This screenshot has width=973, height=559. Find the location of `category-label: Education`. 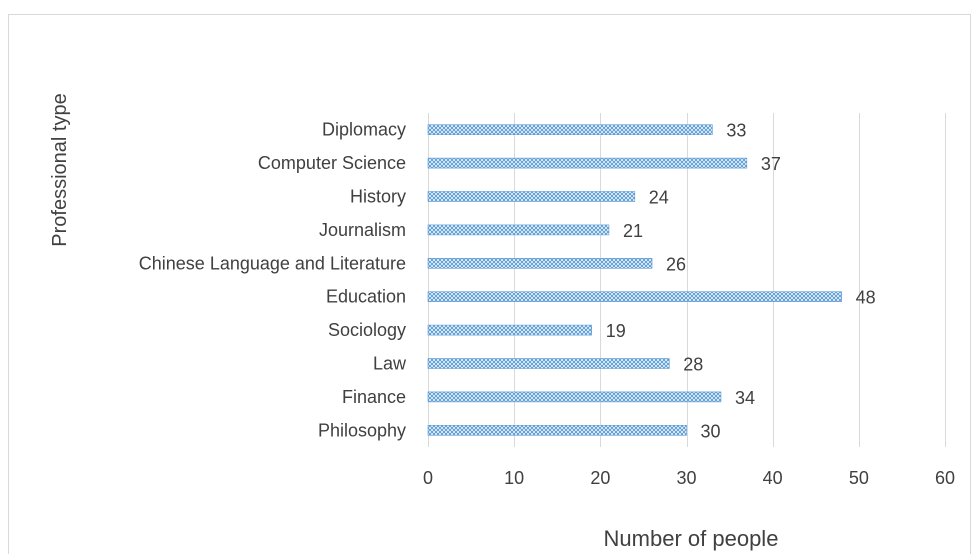

category-label: Education is located at coordinates (366, 297).